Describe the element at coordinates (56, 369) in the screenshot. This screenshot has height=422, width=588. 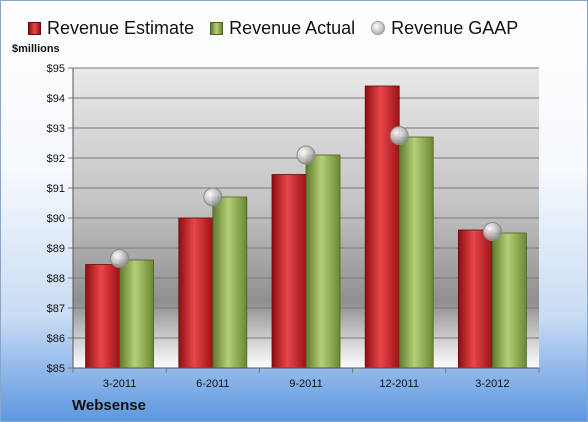
I see `y-tick-label: $85` at that location.